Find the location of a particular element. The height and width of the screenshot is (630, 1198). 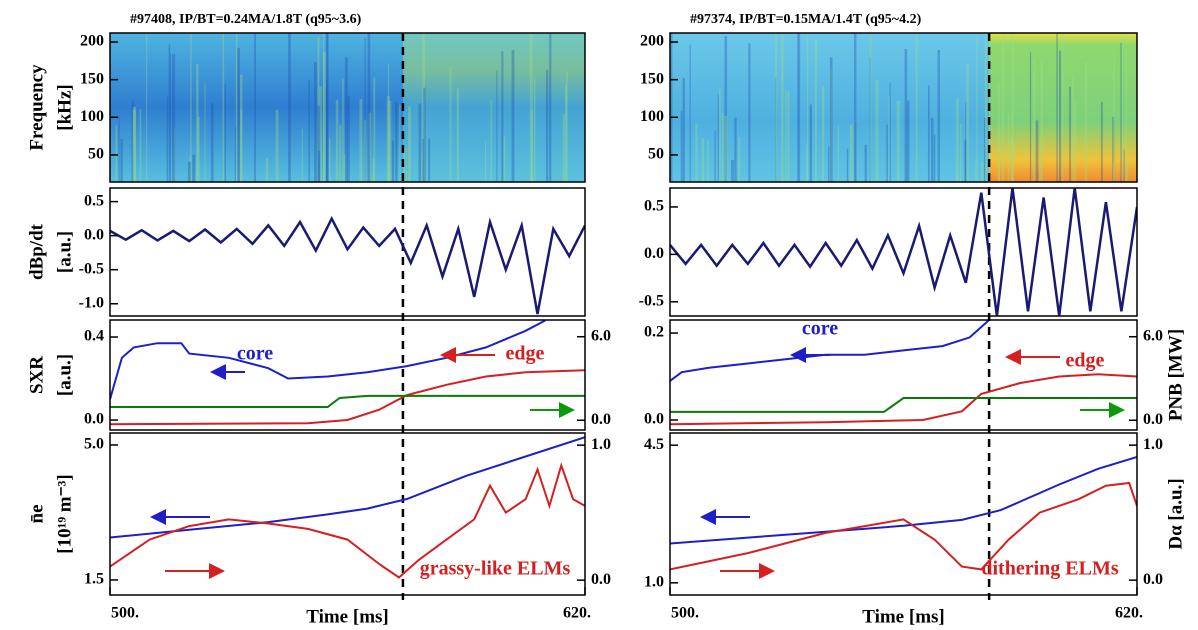

annotation: grassy-like ELMs is located at coordinates (495, 569).